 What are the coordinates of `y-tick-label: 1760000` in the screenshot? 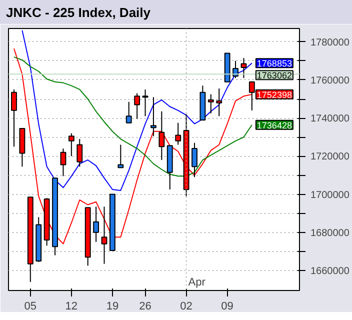 It's located at (330, 80).